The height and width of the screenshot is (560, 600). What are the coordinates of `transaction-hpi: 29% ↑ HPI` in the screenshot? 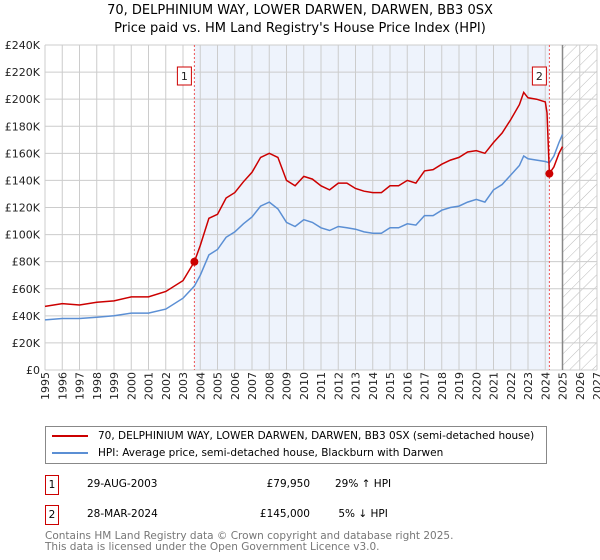 It's located at (363, 484).